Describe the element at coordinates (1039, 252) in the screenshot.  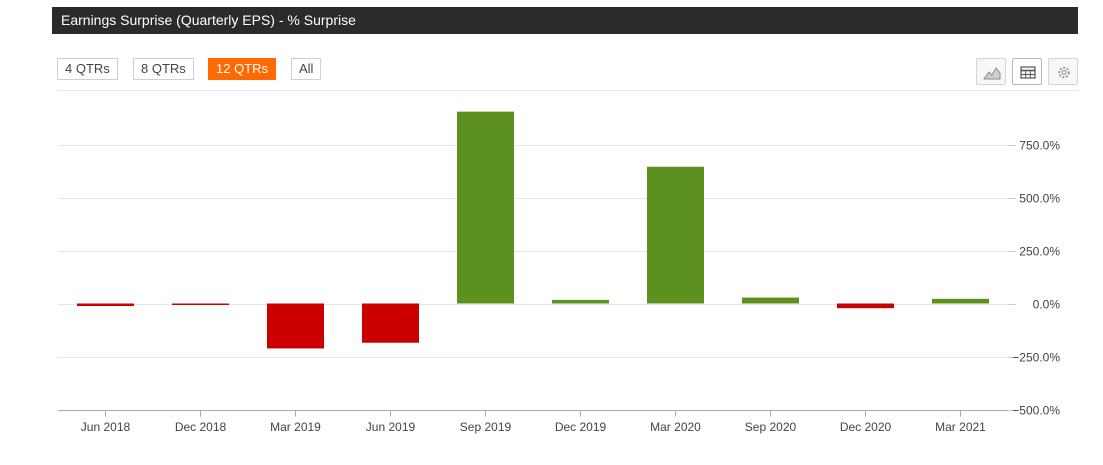
I see `y-tick-label: 250.0%` at that location.